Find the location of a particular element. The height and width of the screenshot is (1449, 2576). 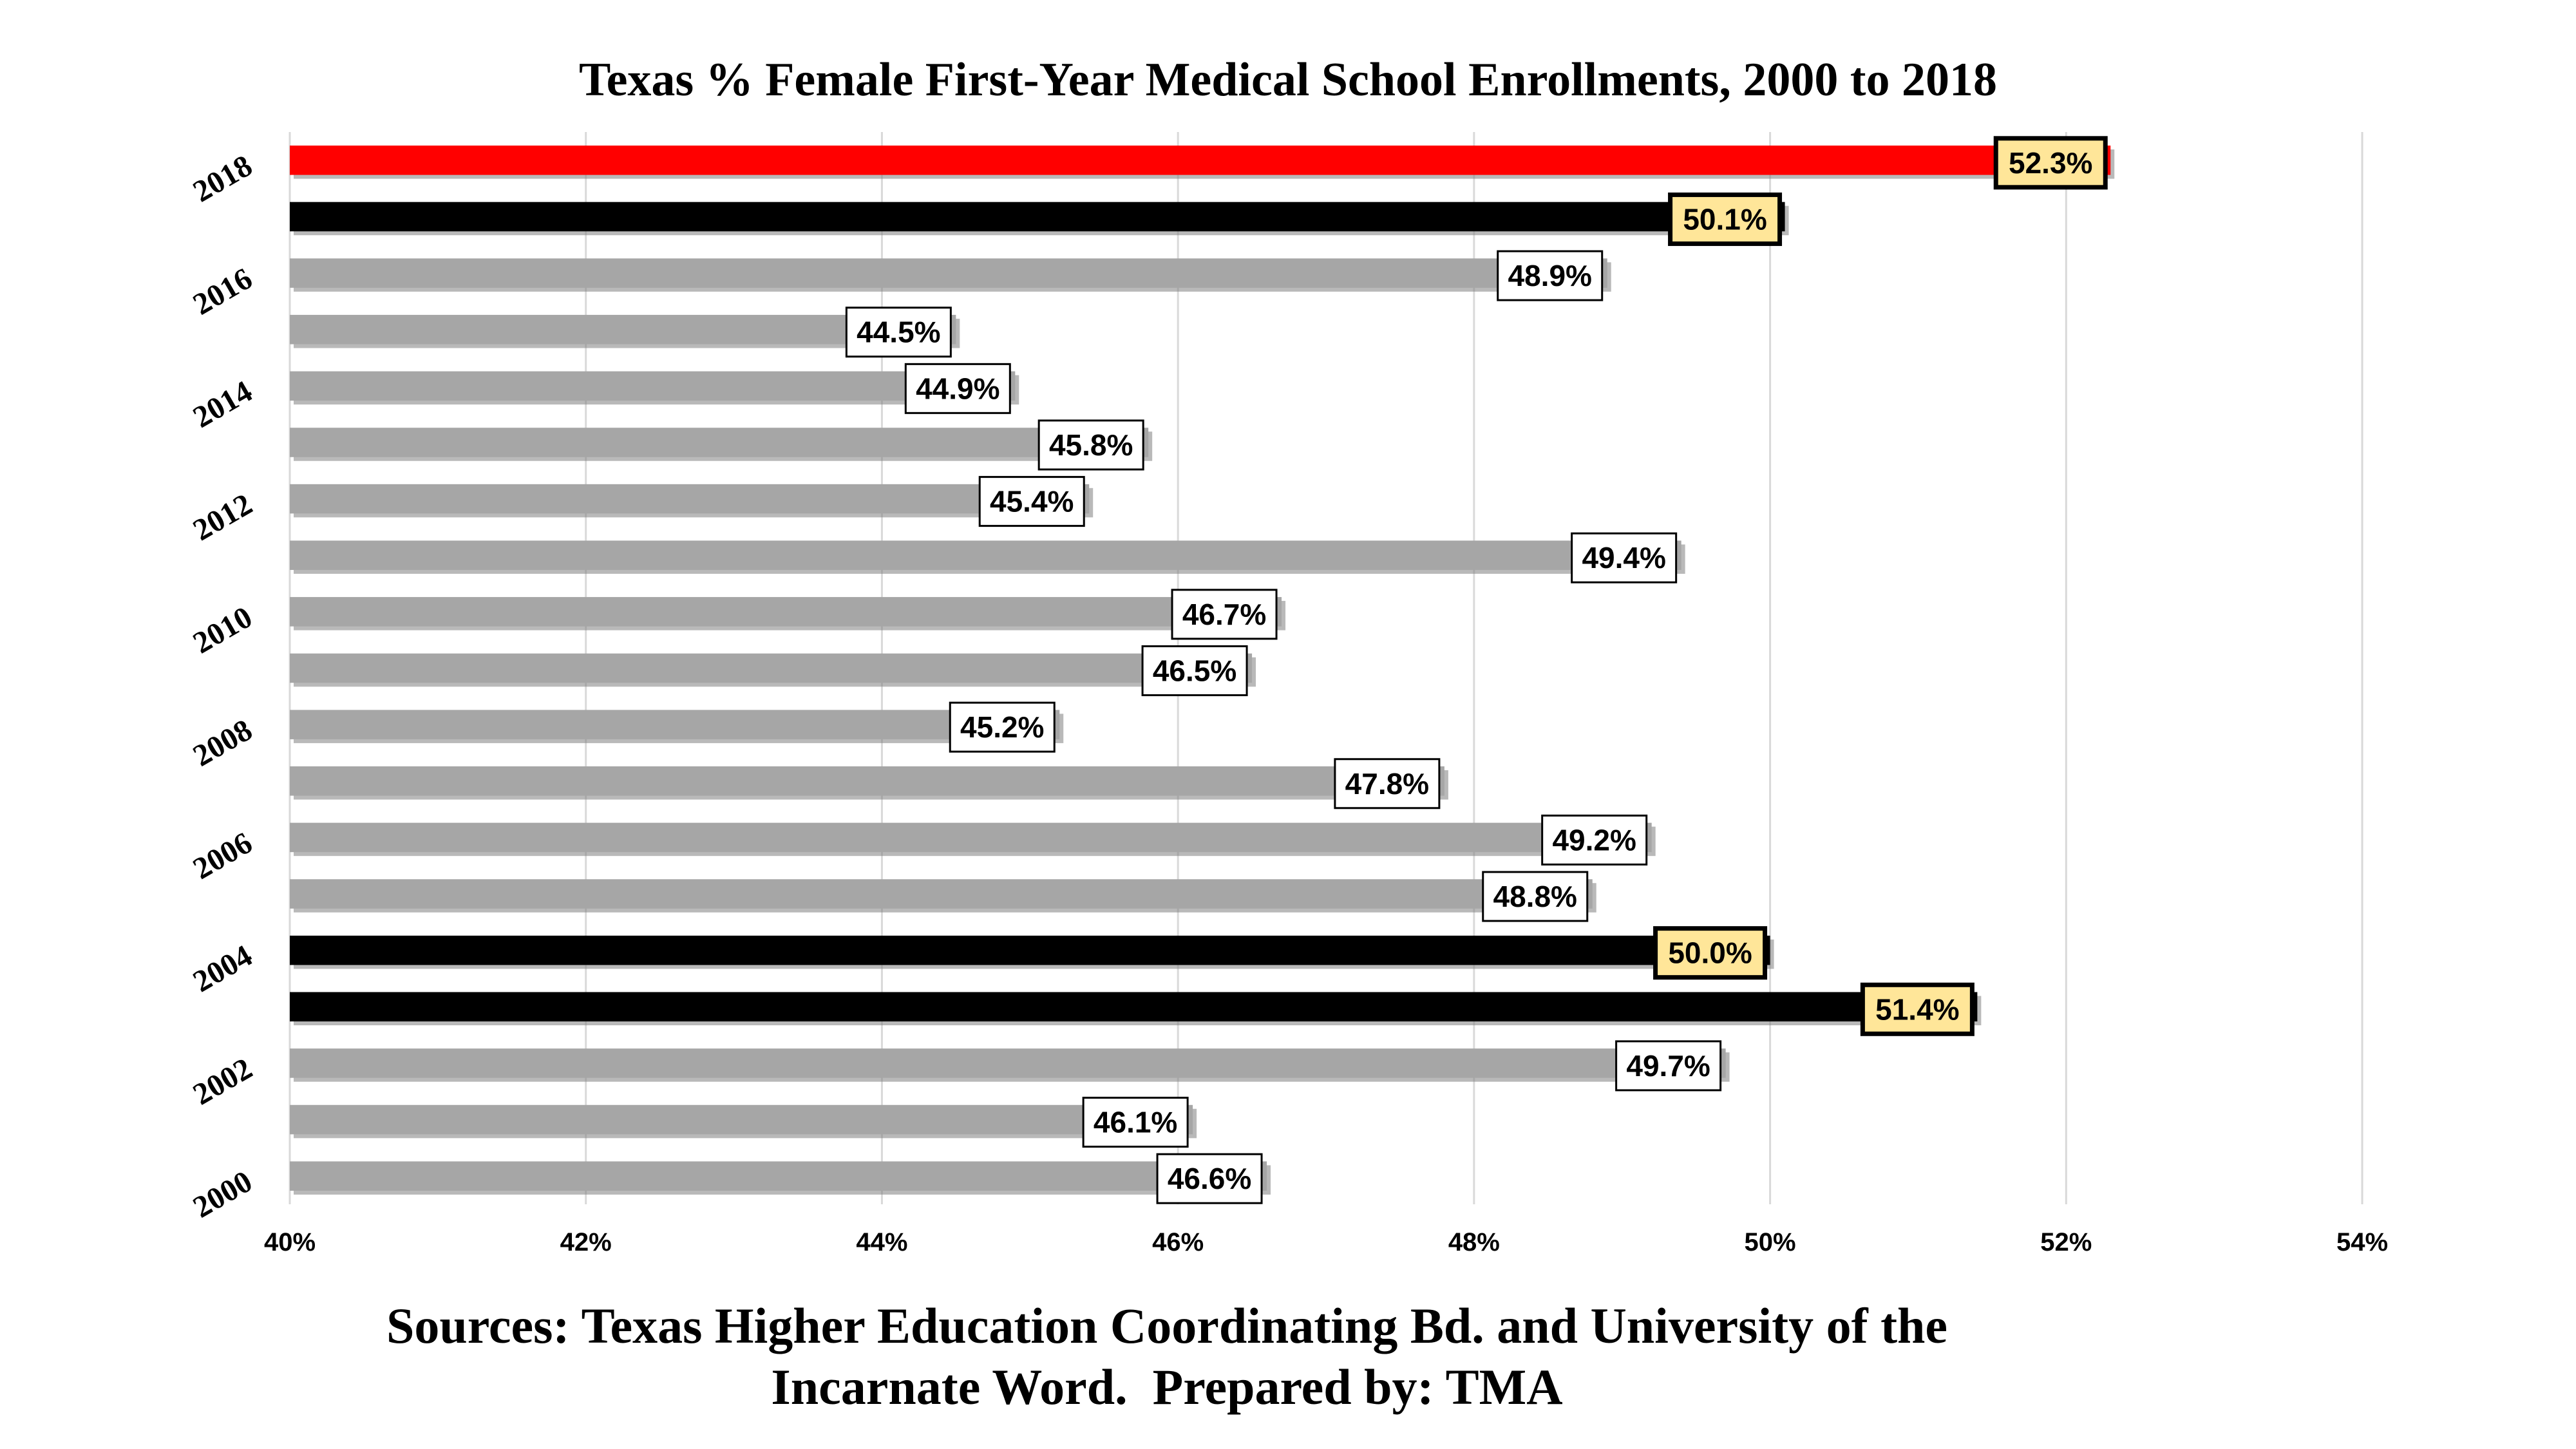

y-tick-label-2004: 2004 is located at coordinates (223, 969).